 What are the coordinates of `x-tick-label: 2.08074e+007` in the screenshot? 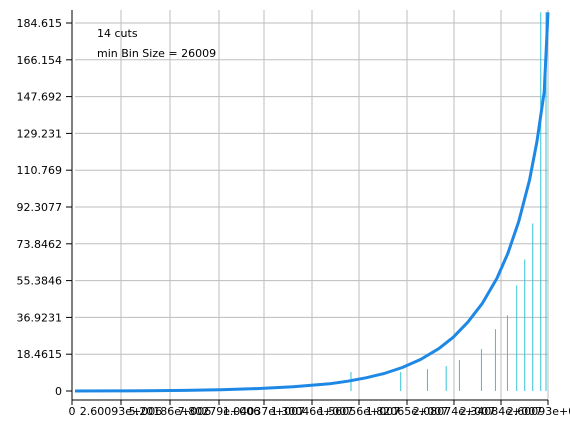 It's located at (454, 411).